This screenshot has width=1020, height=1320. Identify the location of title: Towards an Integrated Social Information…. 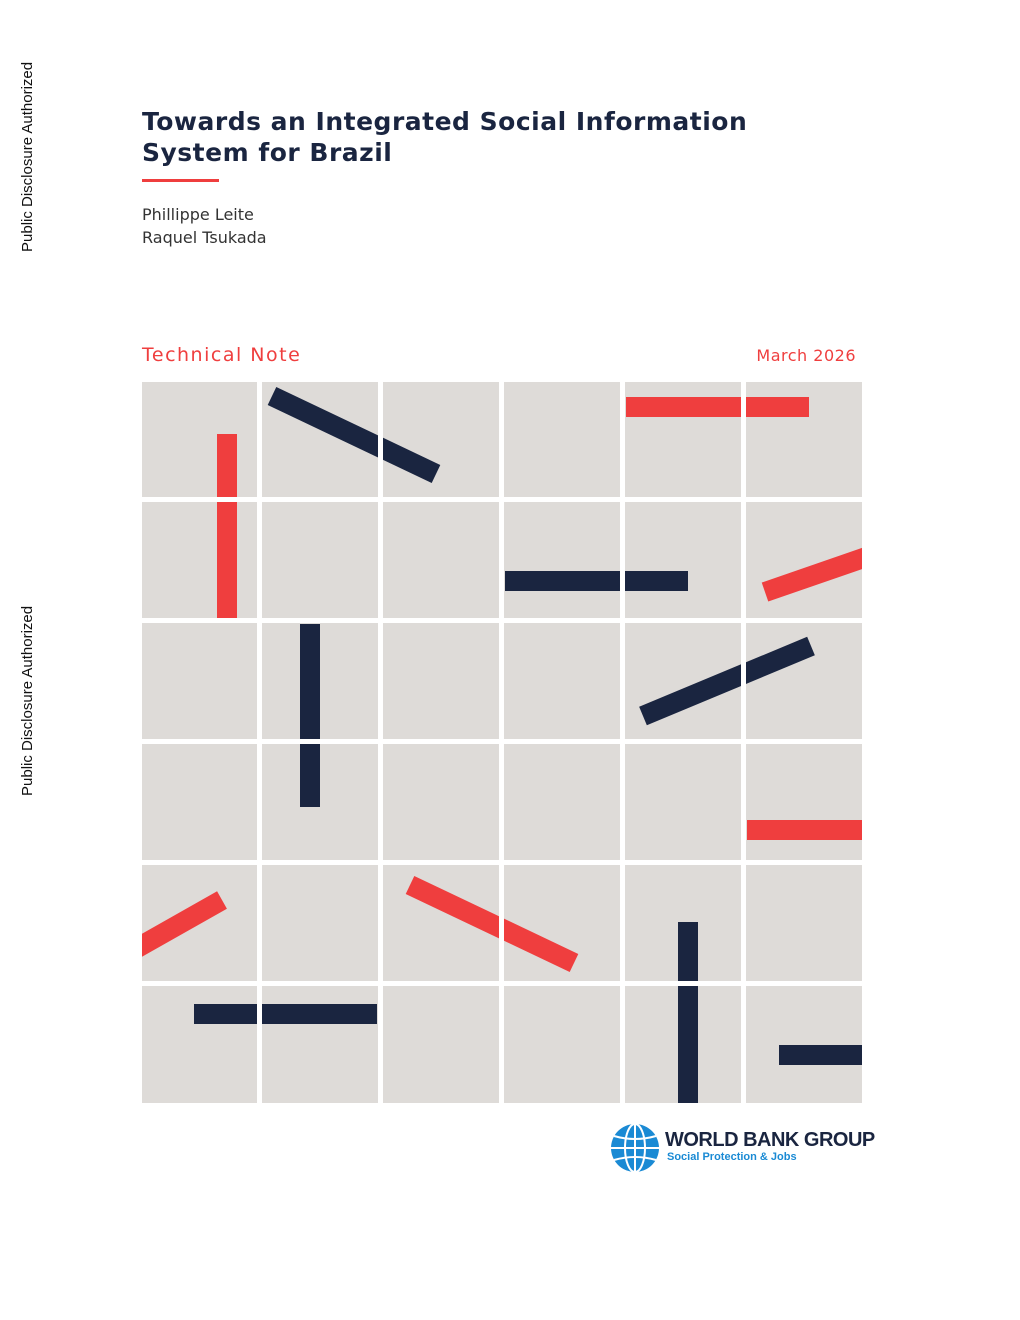
(445, 137).